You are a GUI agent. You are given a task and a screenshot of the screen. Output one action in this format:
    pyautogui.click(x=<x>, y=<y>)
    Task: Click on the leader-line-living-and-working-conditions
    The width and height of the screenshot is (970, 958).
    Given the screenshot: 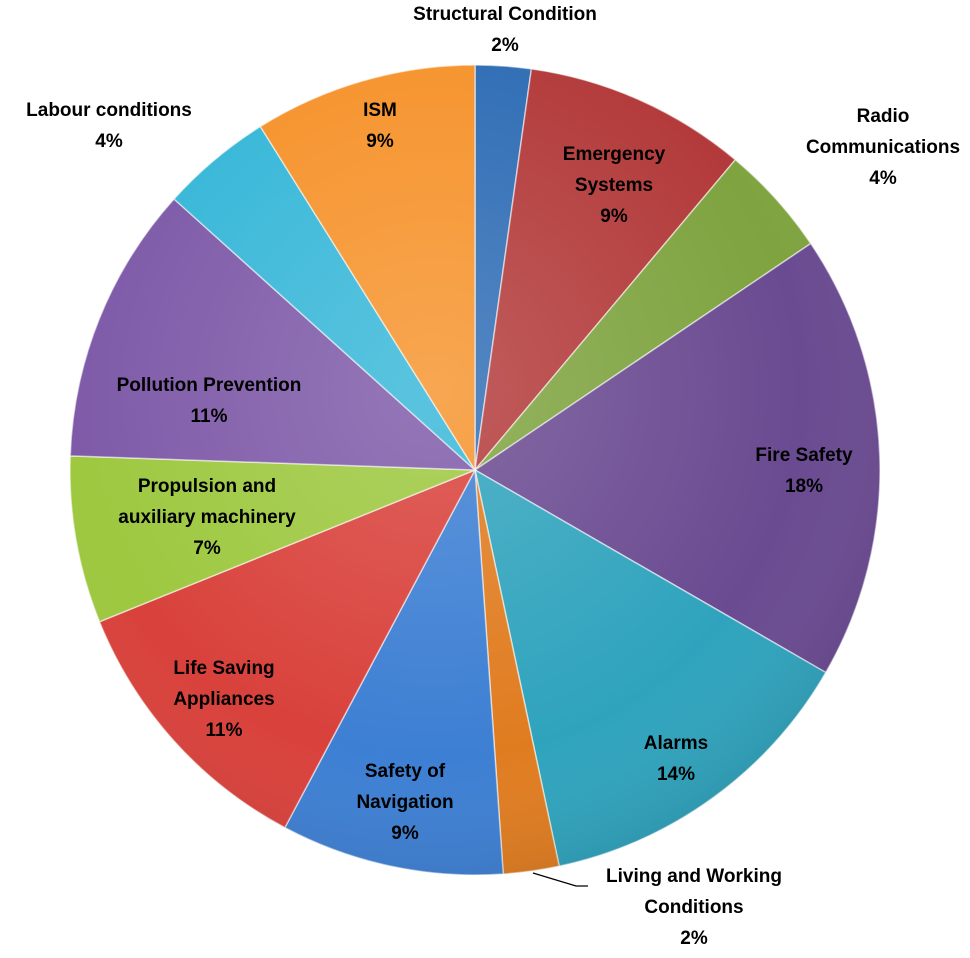 What is the action you would take?
    pyautogui.click(x=560, y=879)
    